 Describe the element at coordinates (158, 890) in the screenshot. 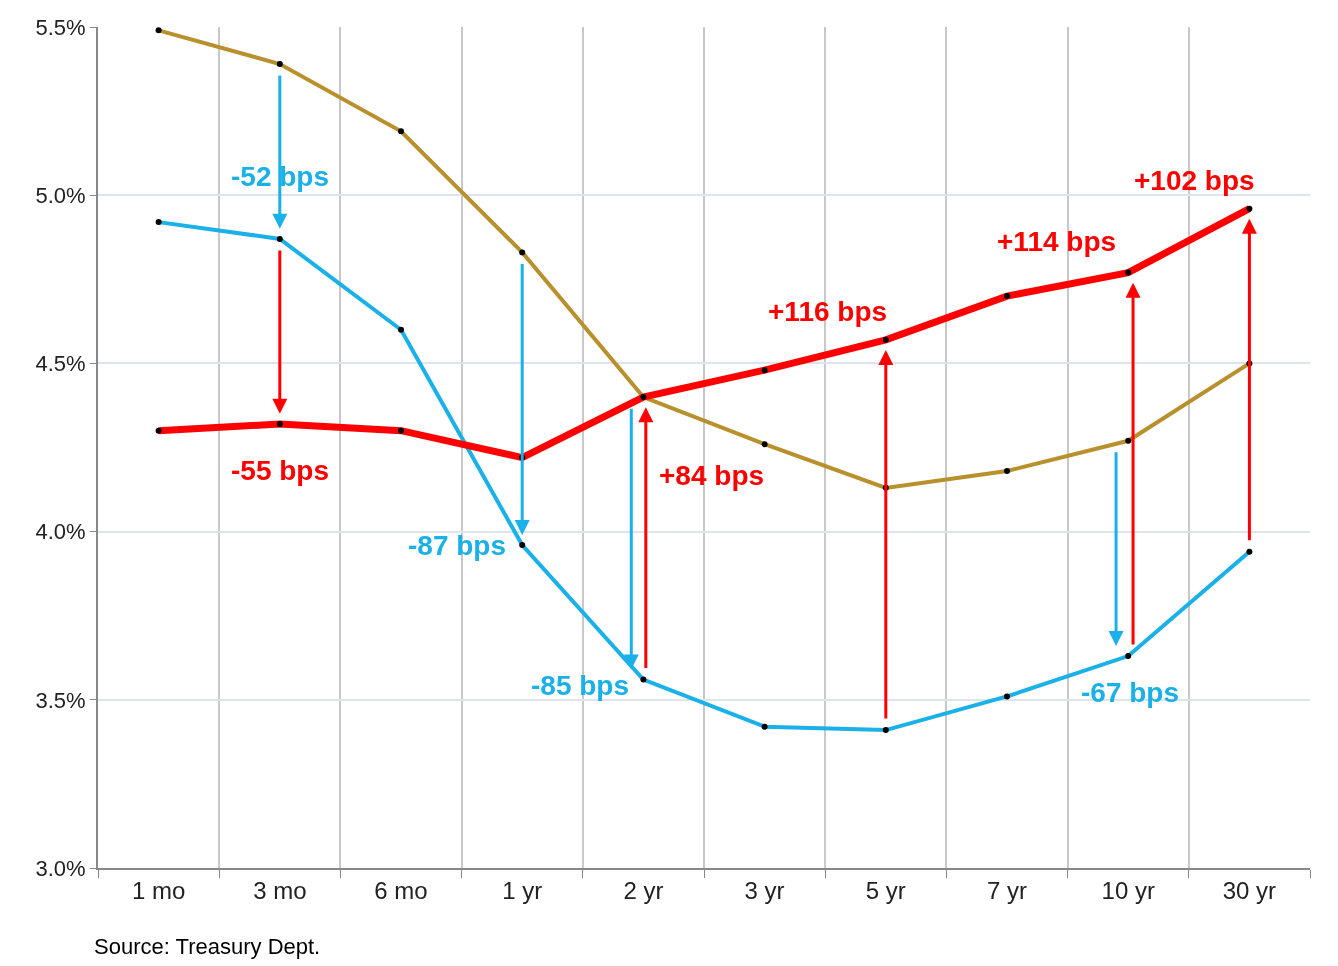

I see `x-tick-label: 1 mo` at that location.